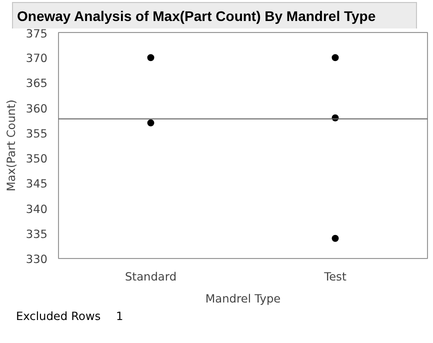  Describe the element at coordinates (37, 58) in the screenshot. I see `y-tick-label: 370` at that location.